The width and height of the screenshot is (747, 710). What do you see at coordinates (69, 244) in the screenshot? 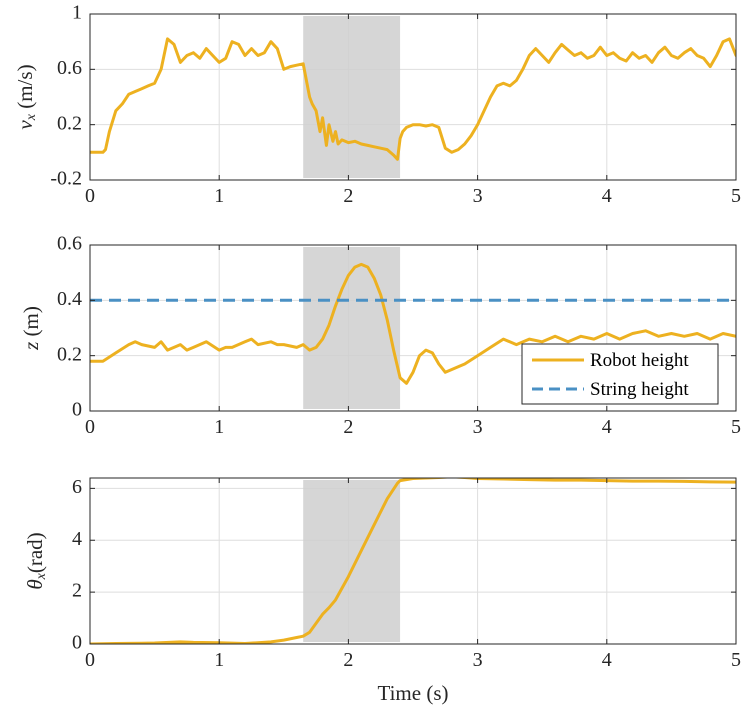
I see `y-tick-label-3: 0.6` at bounding box center [69, 244].